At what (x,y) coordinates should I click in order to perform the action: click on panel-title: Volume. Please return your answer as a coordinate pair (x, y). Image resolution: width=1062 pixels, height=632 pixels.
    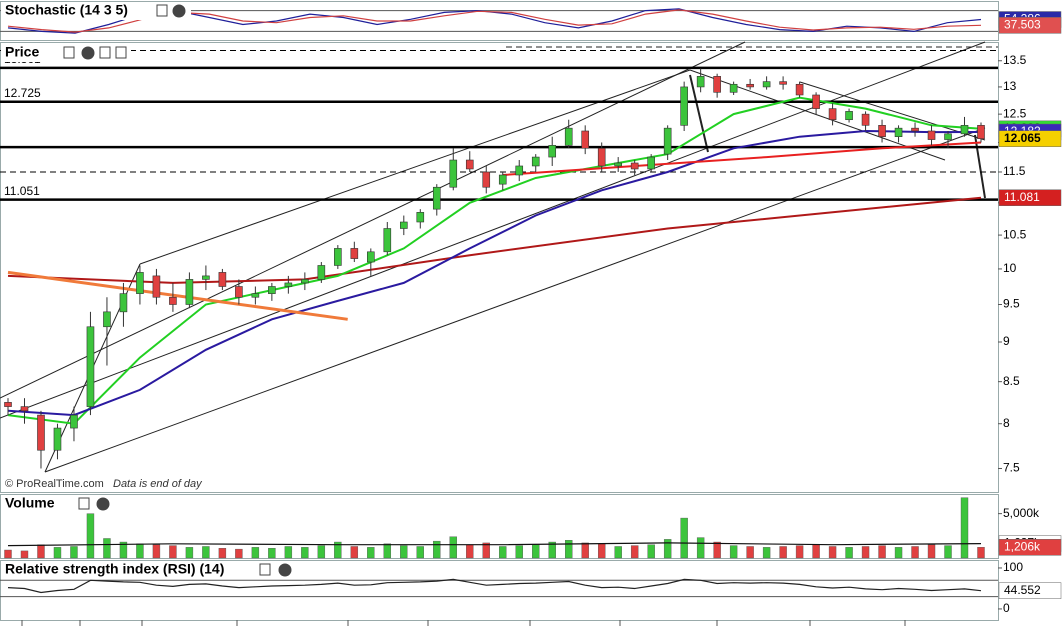
    Looking at the image, I should click on (30, 503).